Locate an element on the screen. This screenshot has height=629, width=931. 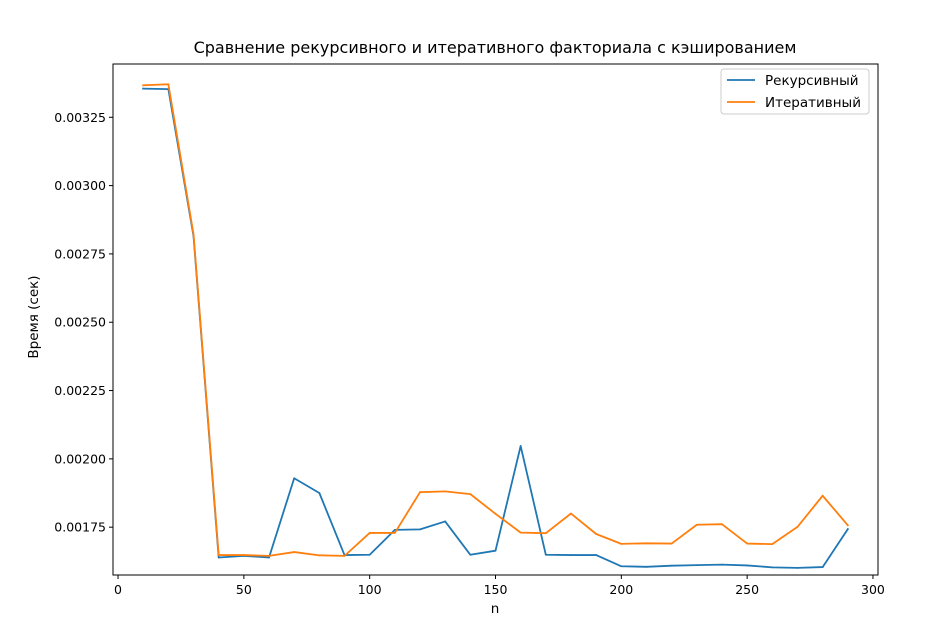
legend: Рекурсивный Итеративный is located at coordinates (795, 91).